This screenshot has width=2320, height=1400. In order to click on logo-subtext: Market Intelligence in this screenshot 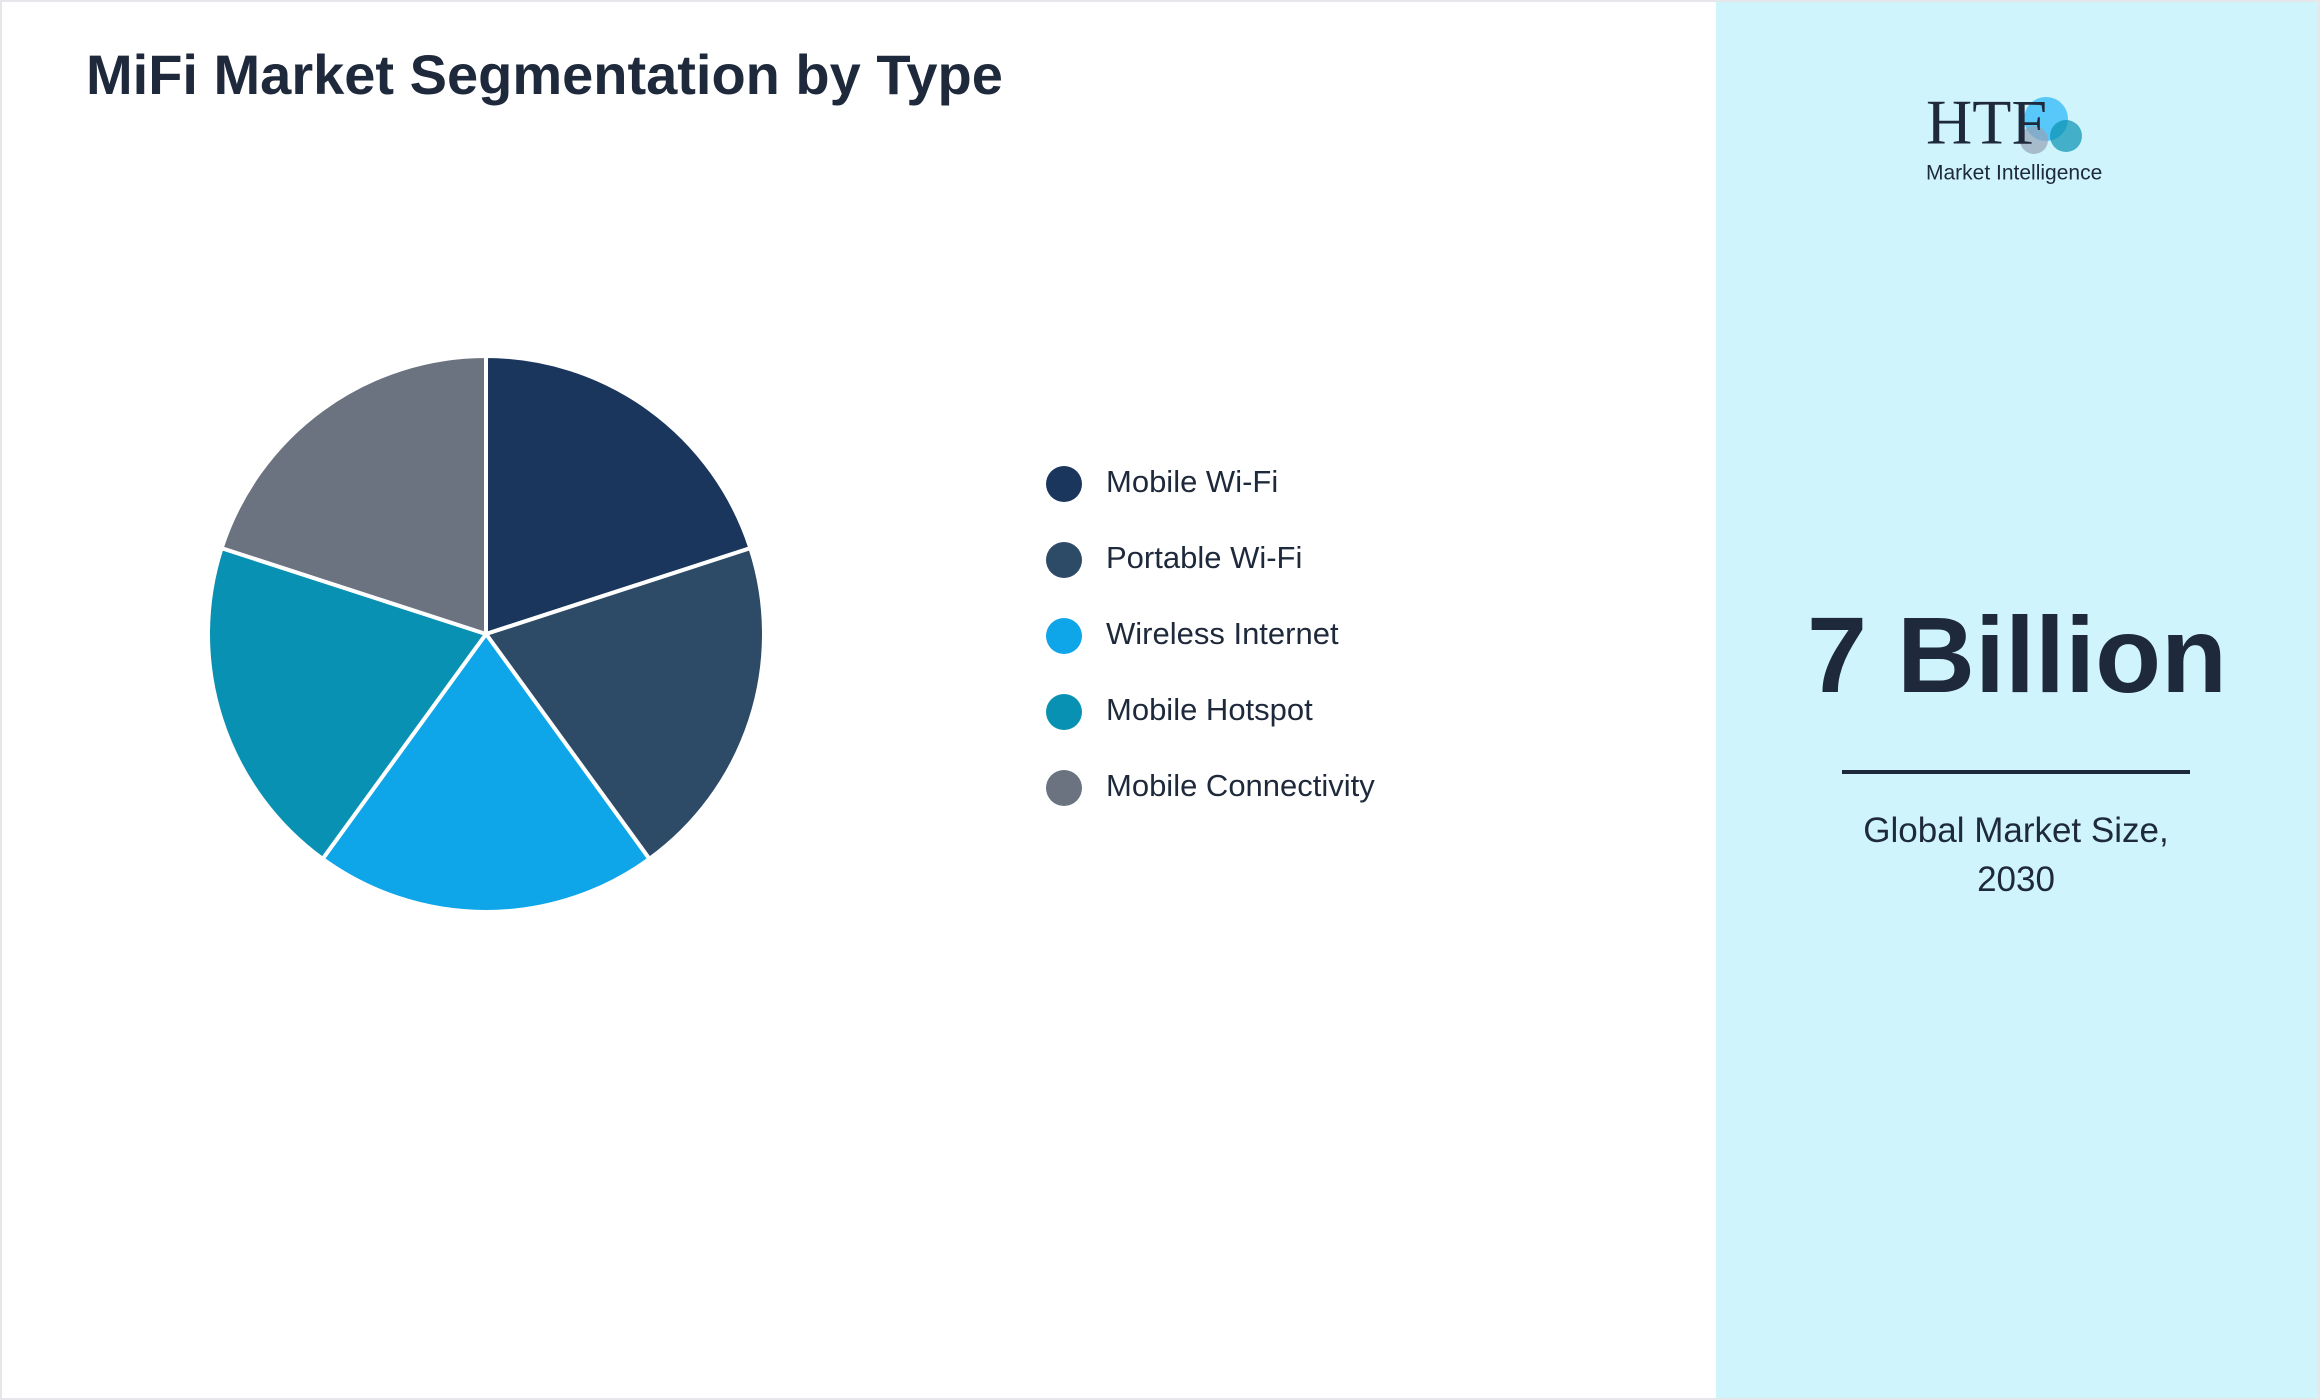, I will do `click(2014, 173)`.